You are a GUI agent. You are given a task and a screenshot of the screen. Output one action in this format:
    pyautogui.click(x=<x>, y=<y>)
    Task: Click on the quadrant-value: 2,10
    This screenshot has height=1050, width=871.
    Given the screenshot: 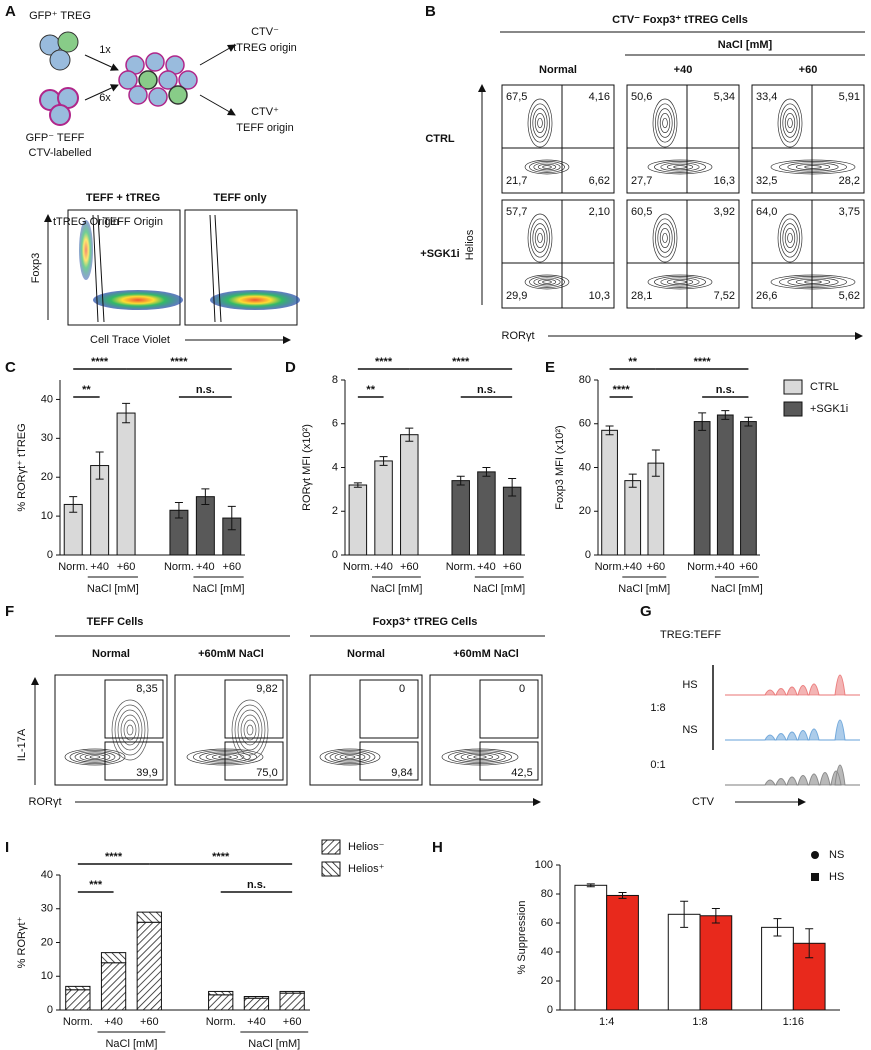 What is the action you would take?
    pyautogui.click(x=599, y=212)
    